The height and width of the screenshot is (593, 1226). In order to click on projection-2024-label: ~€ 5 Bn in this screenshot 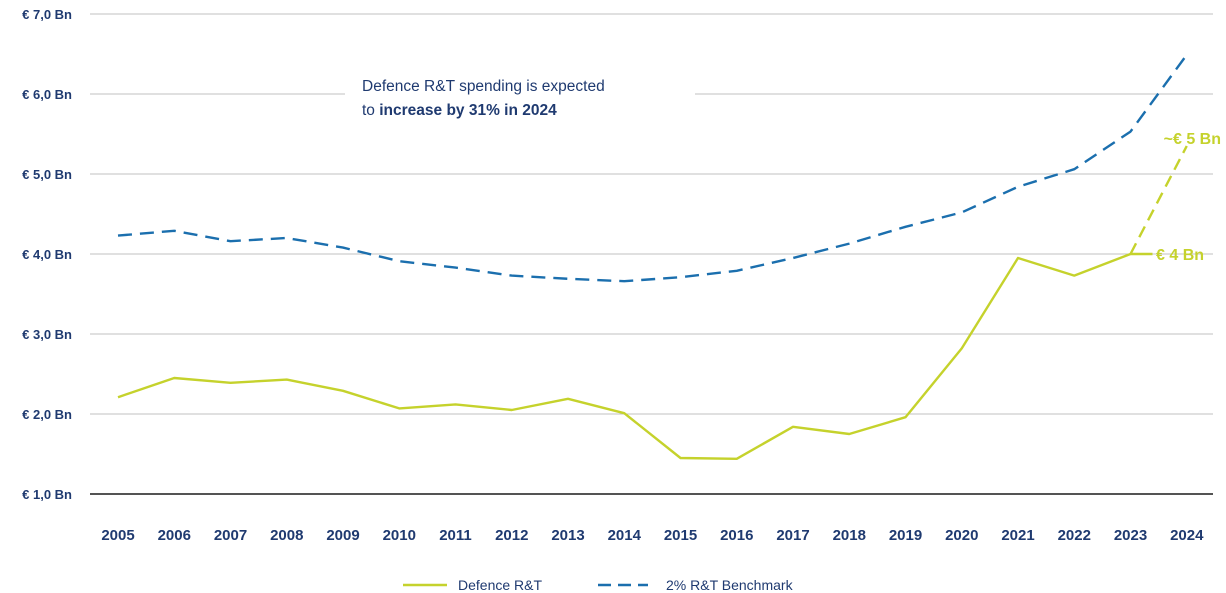, I will do `click(1192, 139)`.